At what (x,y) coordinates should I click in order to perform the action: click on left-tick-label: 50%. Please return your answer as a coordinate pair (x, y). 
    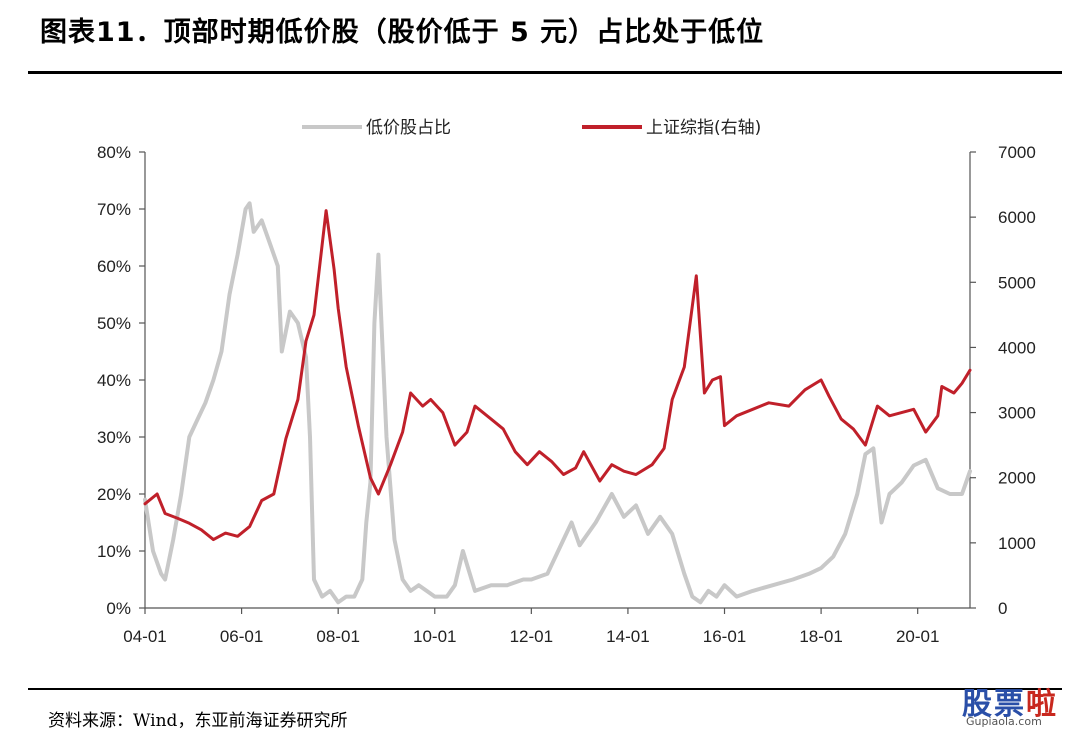
    Looking at the image, I should click on (114, 323).